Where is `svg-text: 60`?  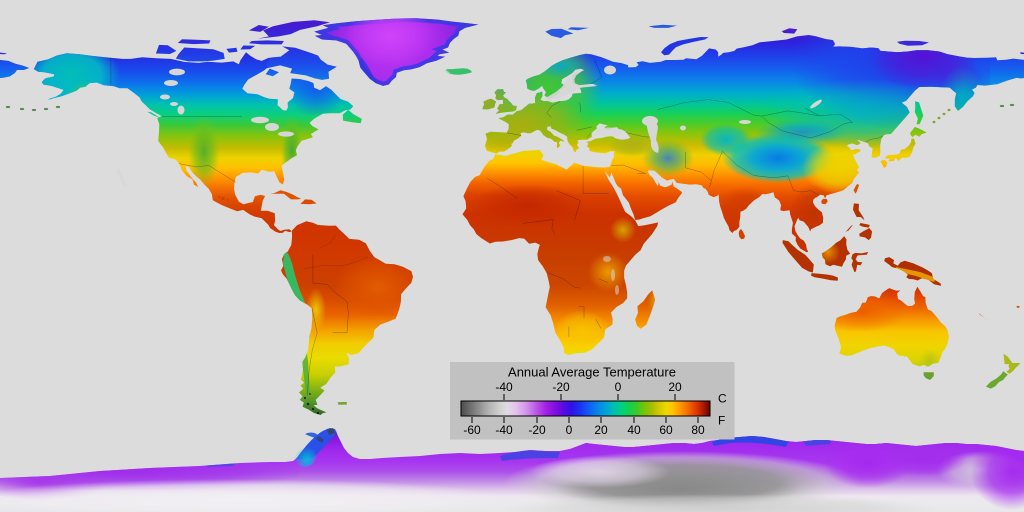
svg-text: 60 is located at coordinates (666, 430).